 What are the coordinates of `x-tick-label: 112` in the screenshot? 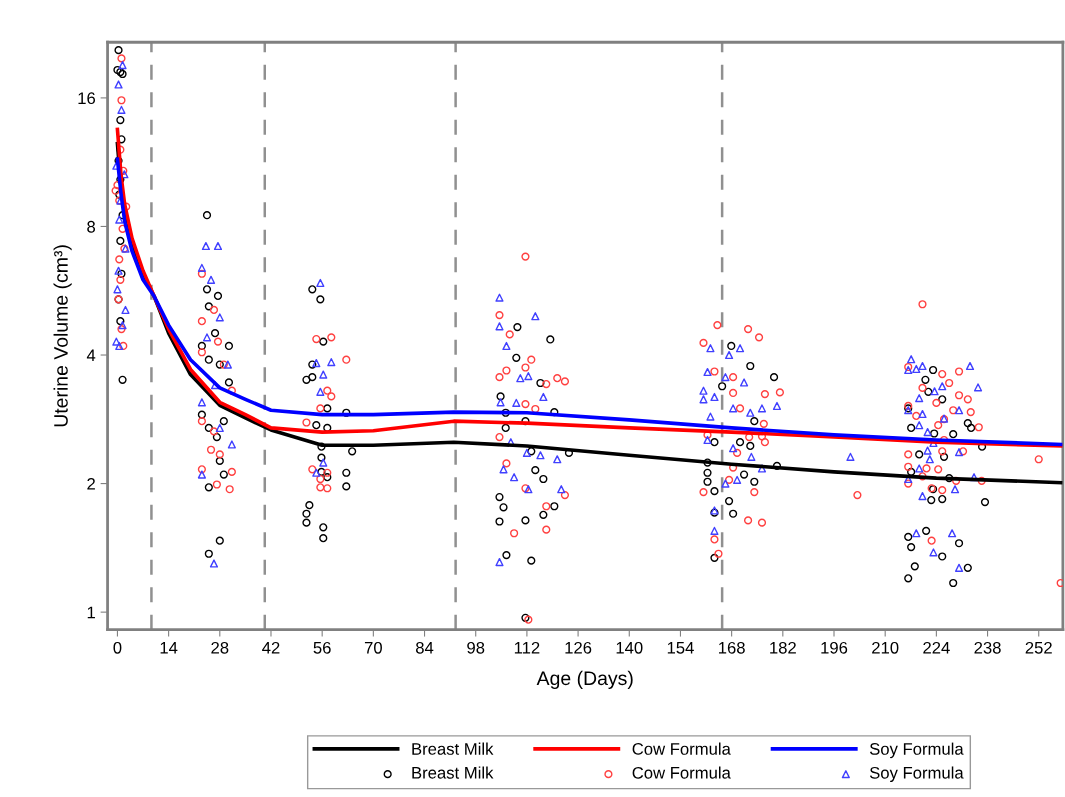 It's located at (527, 647).